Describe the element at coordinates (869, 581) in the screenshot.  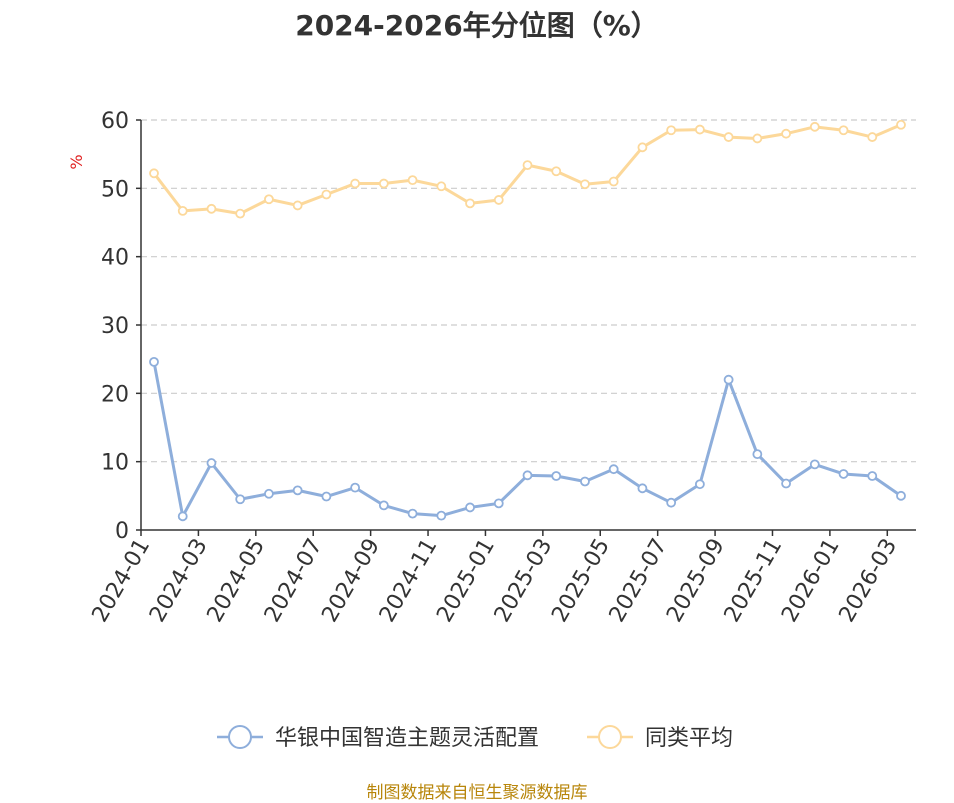
I see `x-tick-label: 2026-03` at that location.